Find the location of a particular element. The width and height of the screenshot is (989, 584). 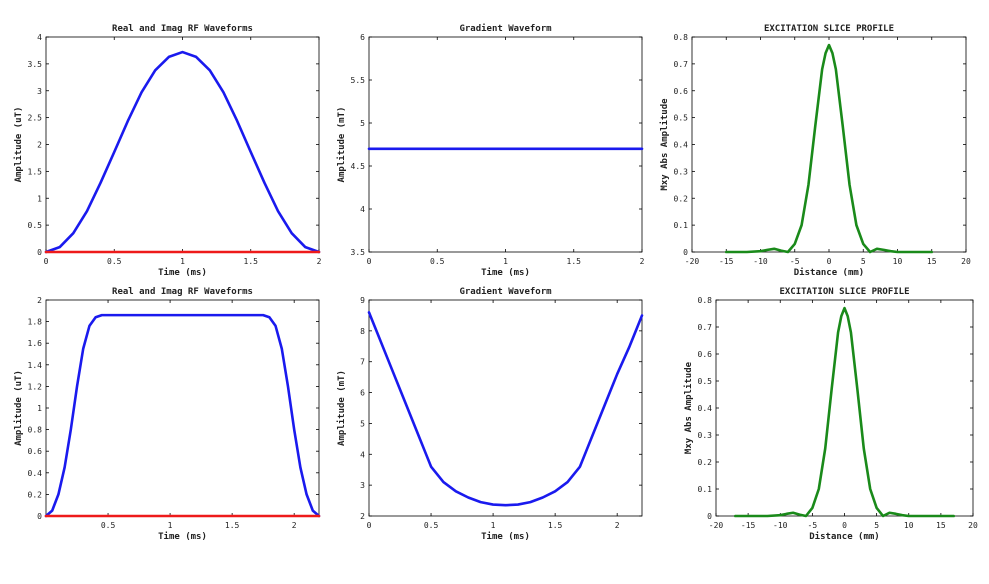

series-line-profile is located at coordinates (844, 412).